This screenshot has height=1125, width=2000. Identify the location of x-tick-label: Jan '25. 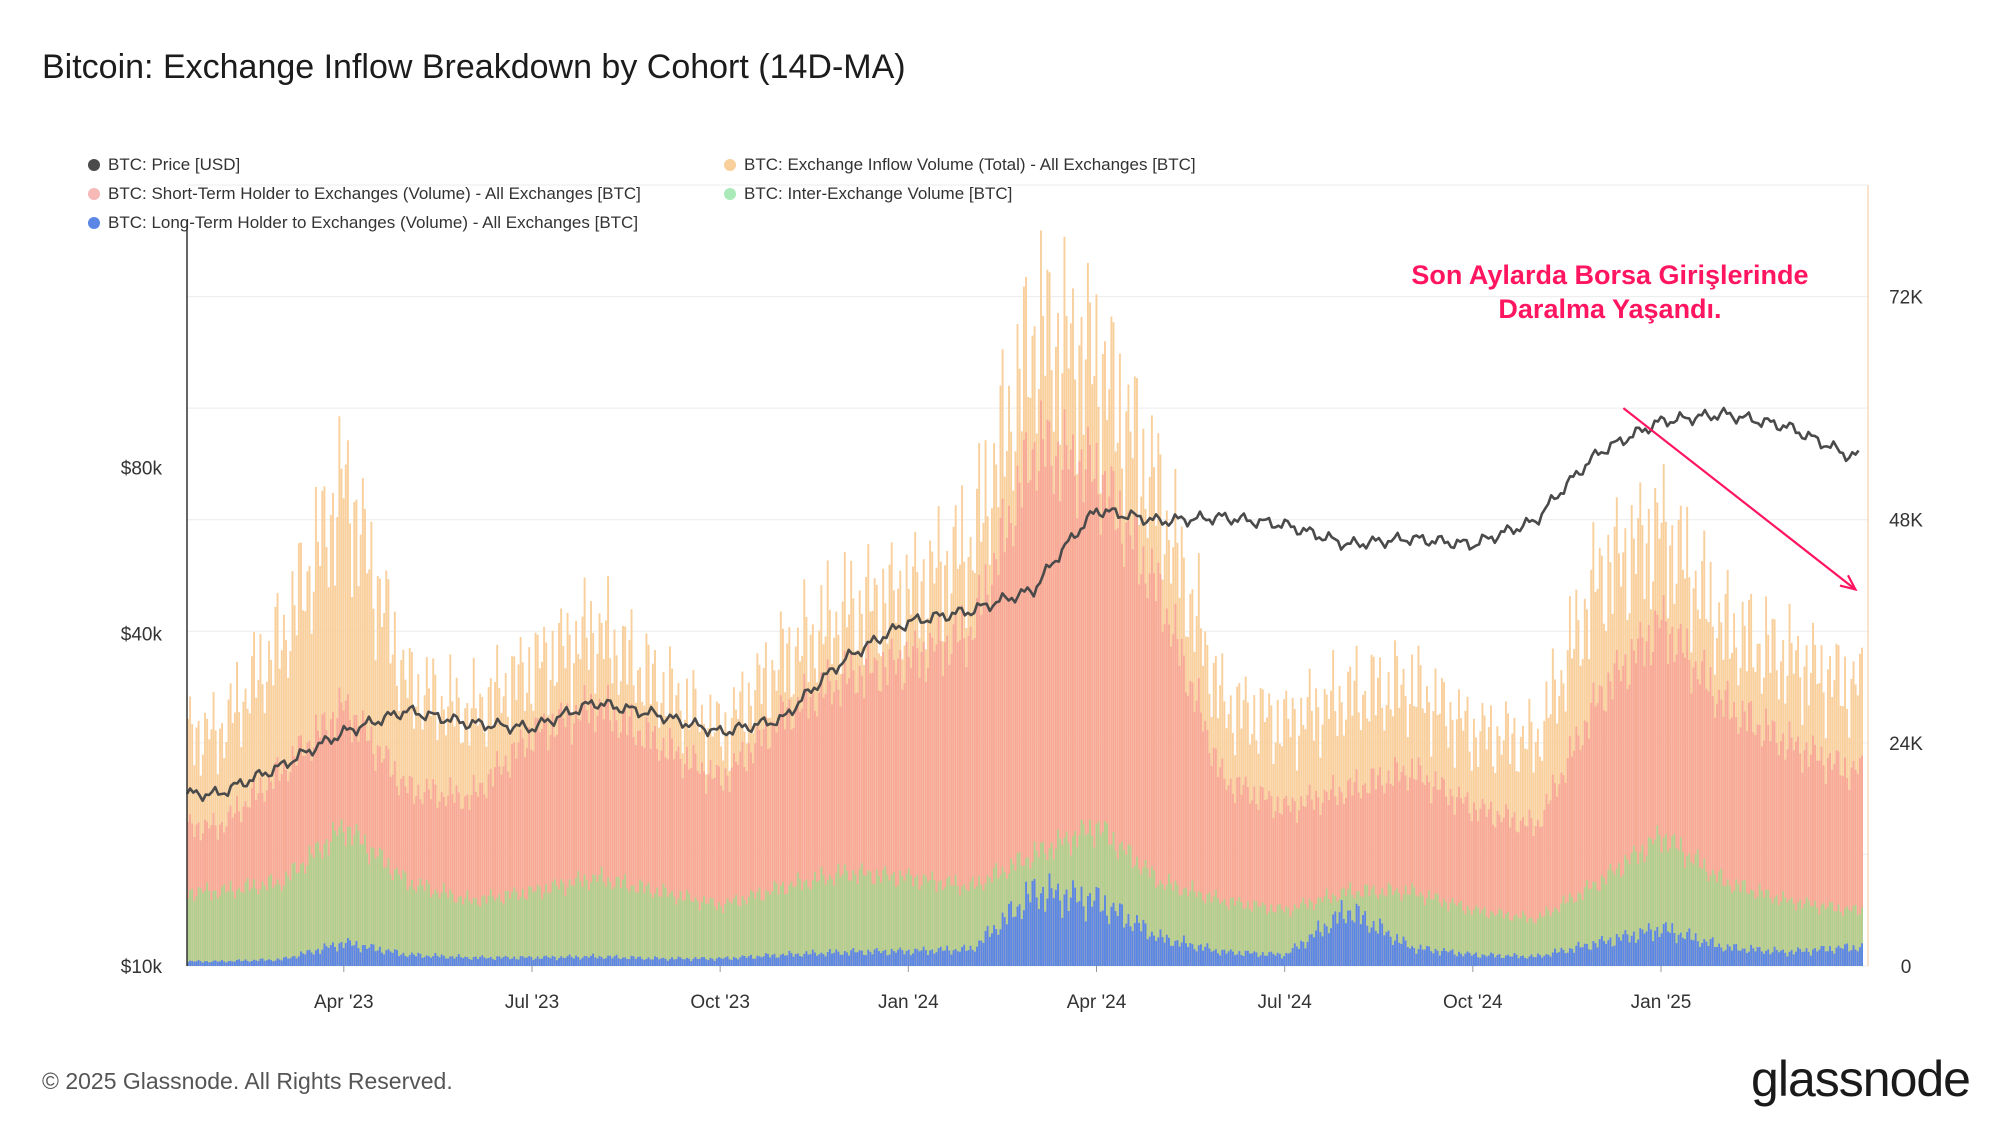
(1661, 1002).